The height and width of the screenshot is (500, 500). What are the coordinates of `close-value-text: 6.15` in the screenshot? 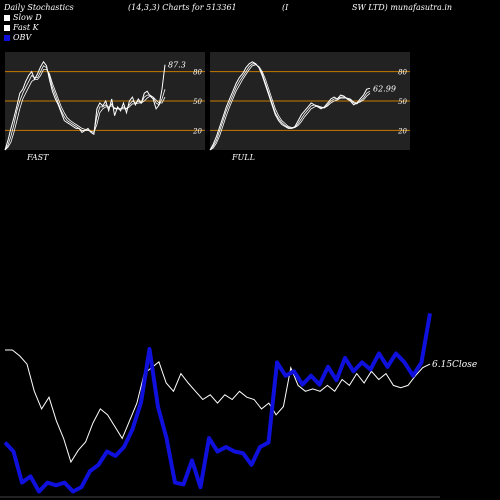 It's located at (442, 365).